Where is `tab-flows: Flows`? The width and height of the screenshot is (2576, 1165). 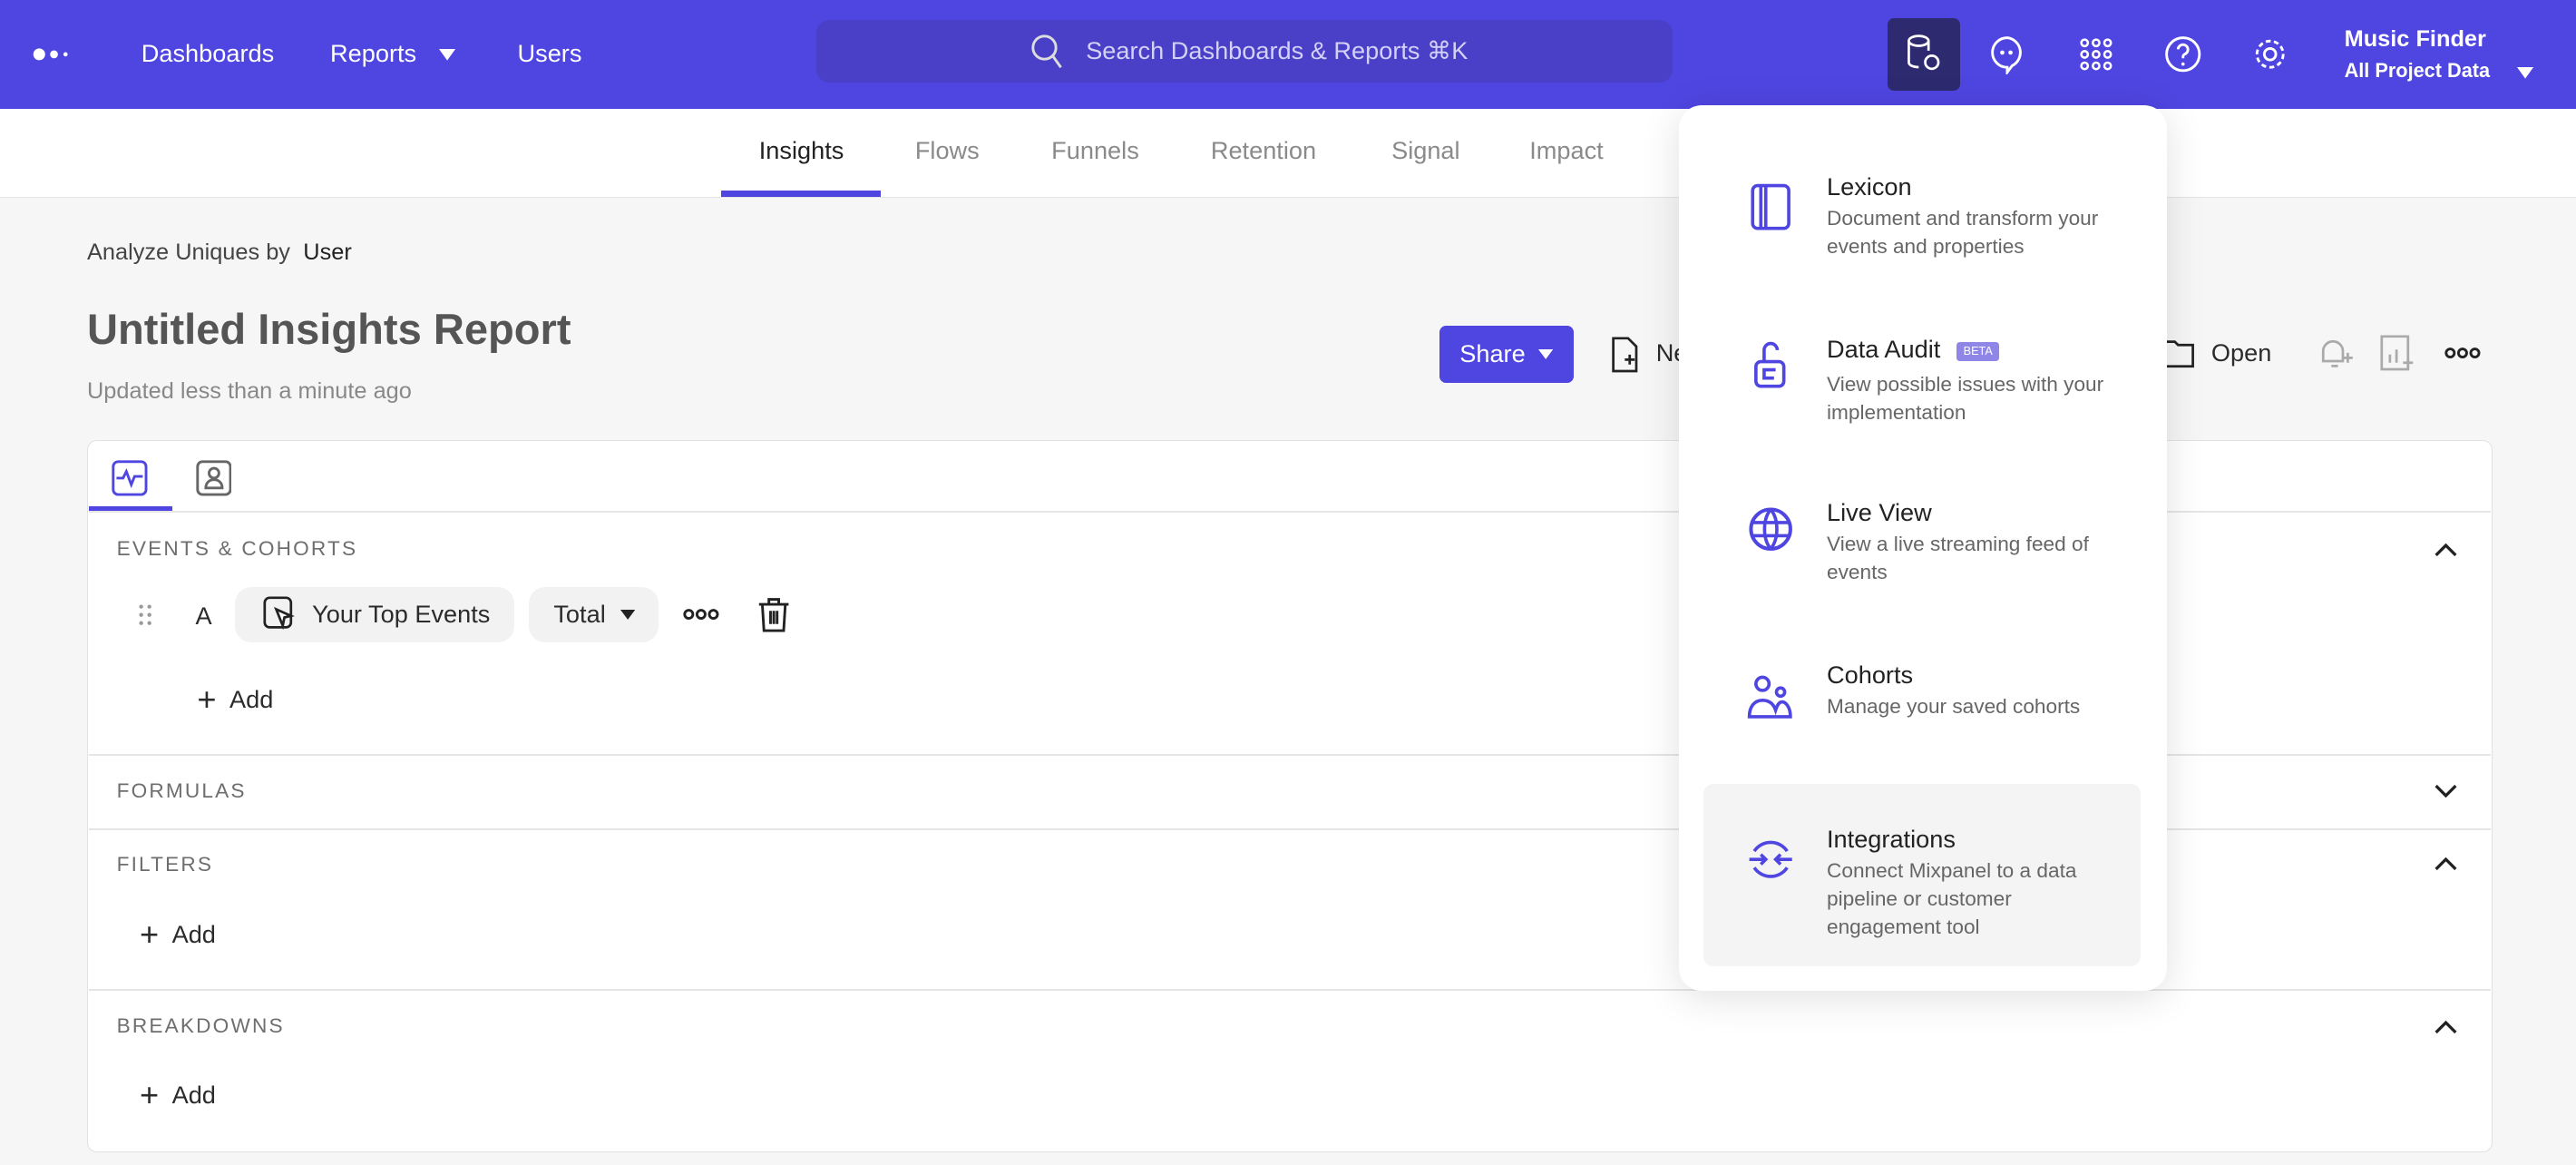 tab-flows: Flows is located at coordinates (947, 150).